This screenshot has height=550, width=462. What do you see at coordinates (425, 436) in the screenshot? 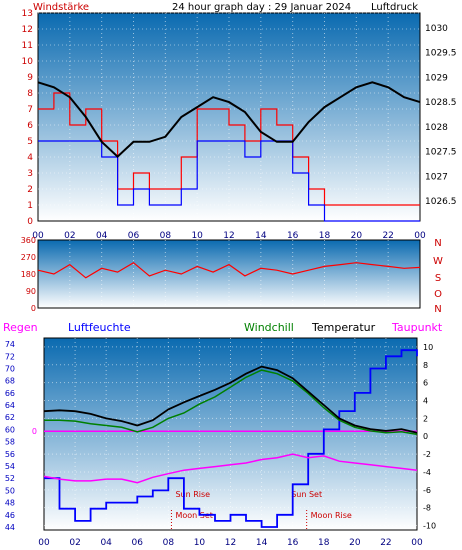
I see `temperature-tick-label: 0` at bounding box center [425, 436].